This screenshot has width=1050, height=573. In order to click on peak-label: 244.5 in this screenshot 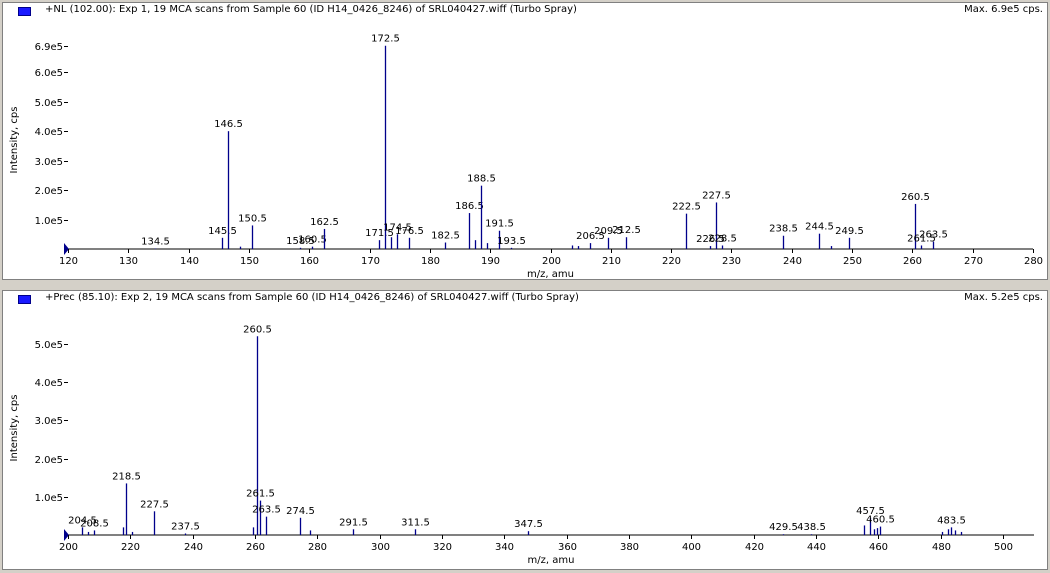, I will do `click(819, 227)`.